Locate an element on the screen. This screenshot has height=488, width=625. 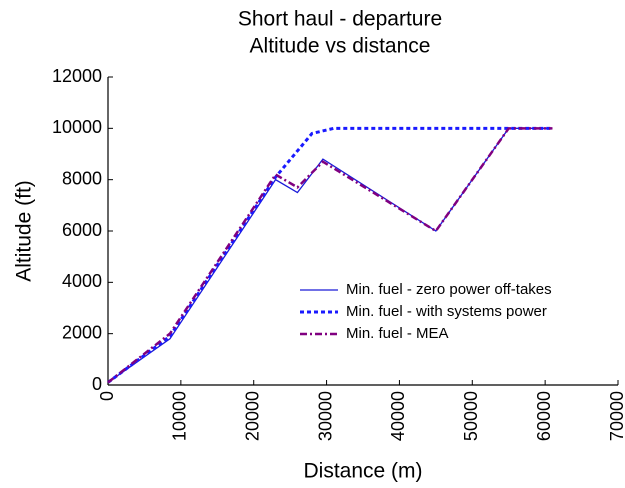
x-tick-label: 60000 is located at coordinates (544, 416).